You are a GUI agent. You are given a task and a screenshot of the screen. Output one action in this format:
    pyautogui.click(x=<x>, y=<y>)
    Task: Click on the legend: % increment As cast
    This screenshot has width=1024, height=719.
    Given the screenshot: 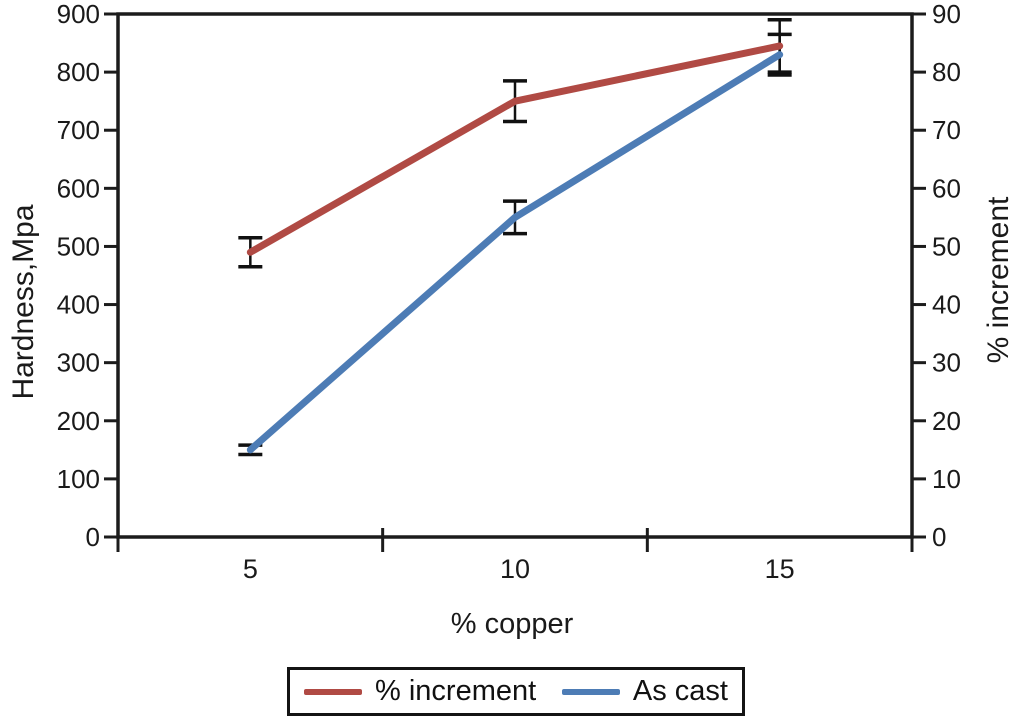 What is the action you would take?
    pyautogui.click(x=516, y=691)
    